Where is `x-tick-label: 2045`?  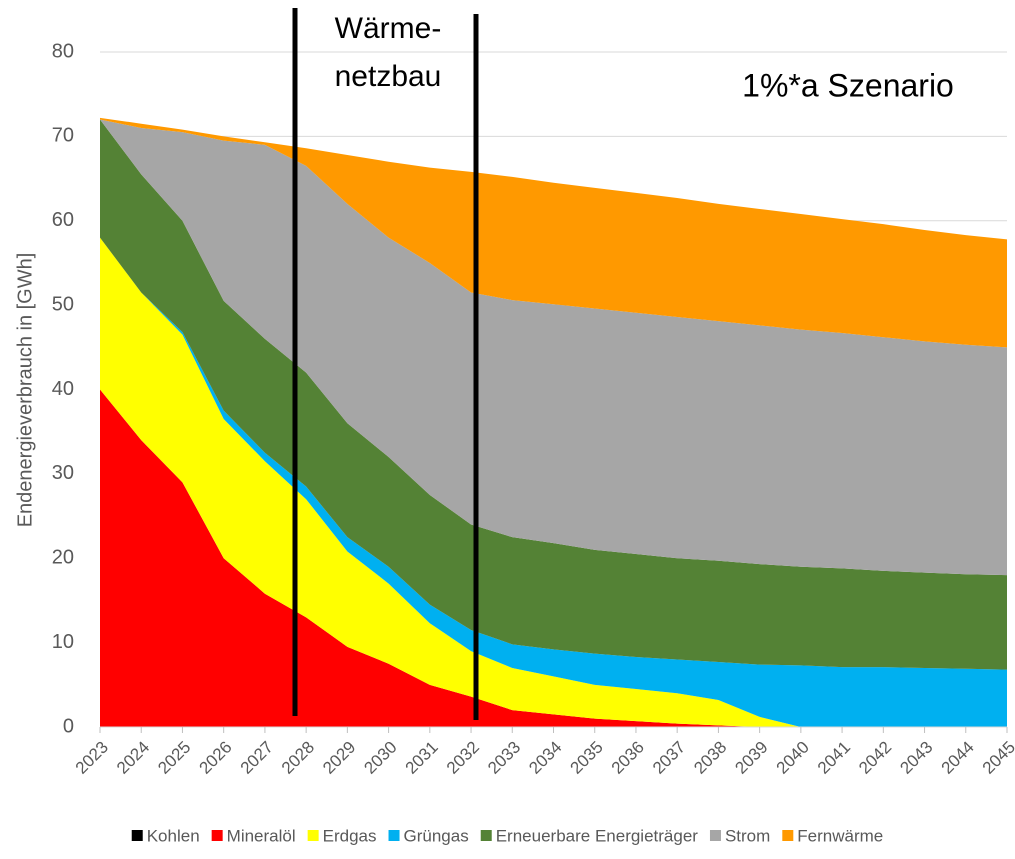 x-tick-label: 2045 is located at coordinates (997, 758).